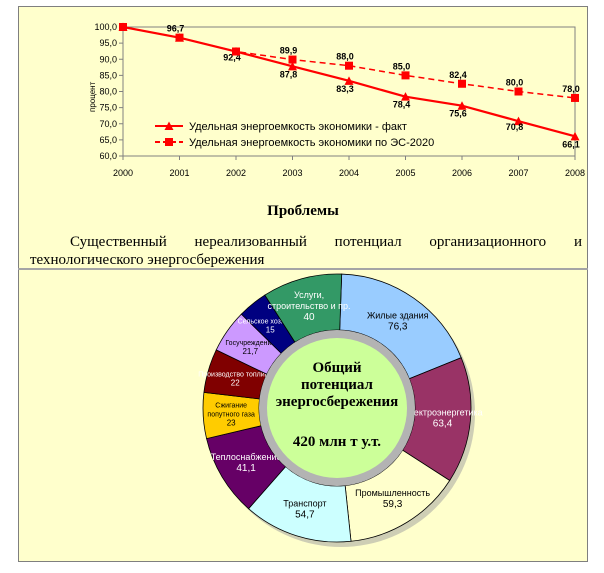  What do you see at coordinates (108, 124) in the screenshot?
I see `y-tick-label: 70,0` at bounding box center [108, 124].